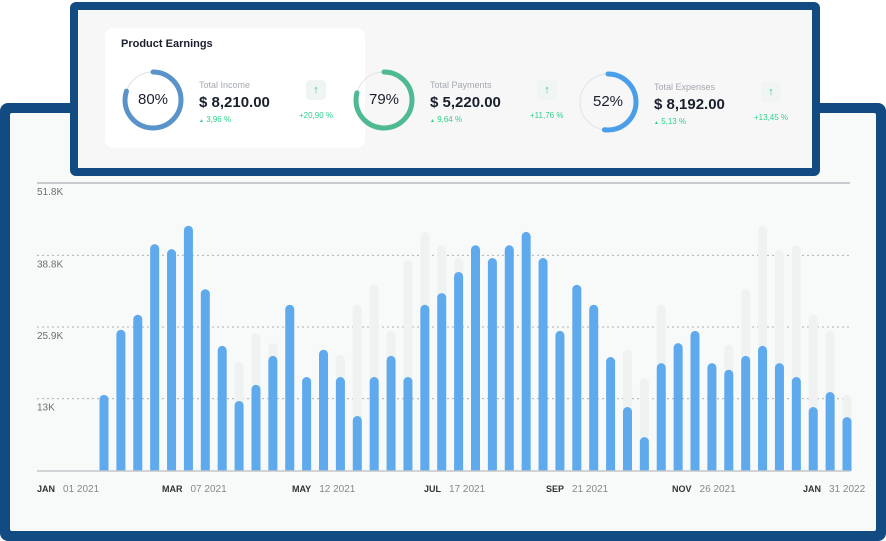 This screenshot has height=541, width=886. Describe the element at coordinates (685, 87) in the screenshot. I see `kpi-label: Total Expenses` at that location.